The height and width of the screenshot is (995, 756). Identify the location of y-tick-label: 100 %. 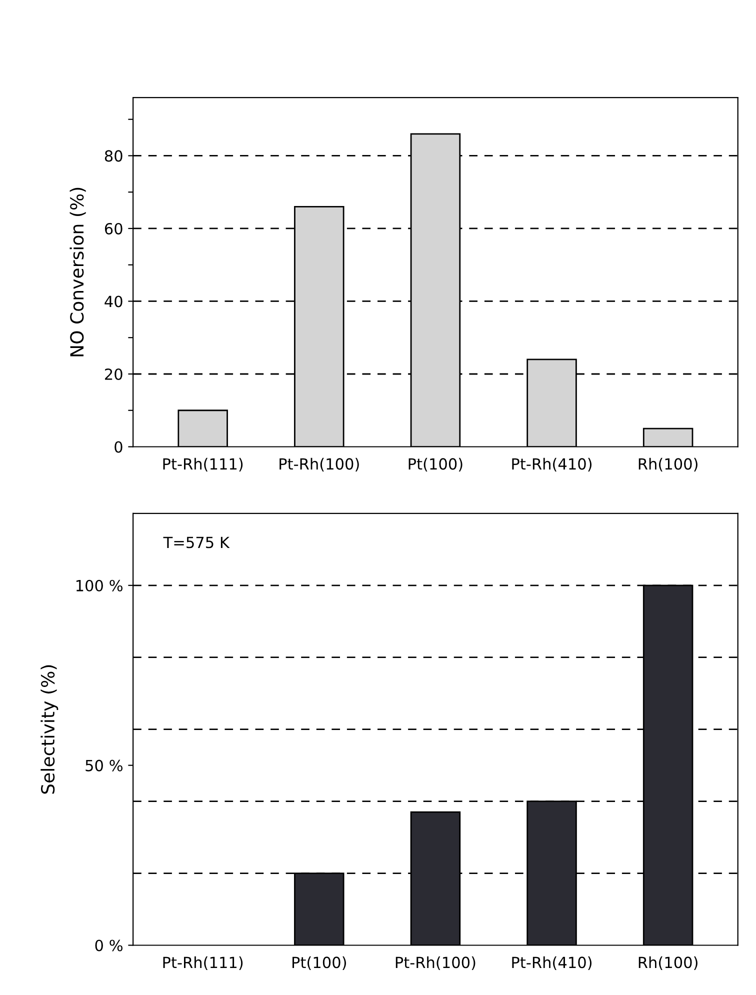
(99, 586).